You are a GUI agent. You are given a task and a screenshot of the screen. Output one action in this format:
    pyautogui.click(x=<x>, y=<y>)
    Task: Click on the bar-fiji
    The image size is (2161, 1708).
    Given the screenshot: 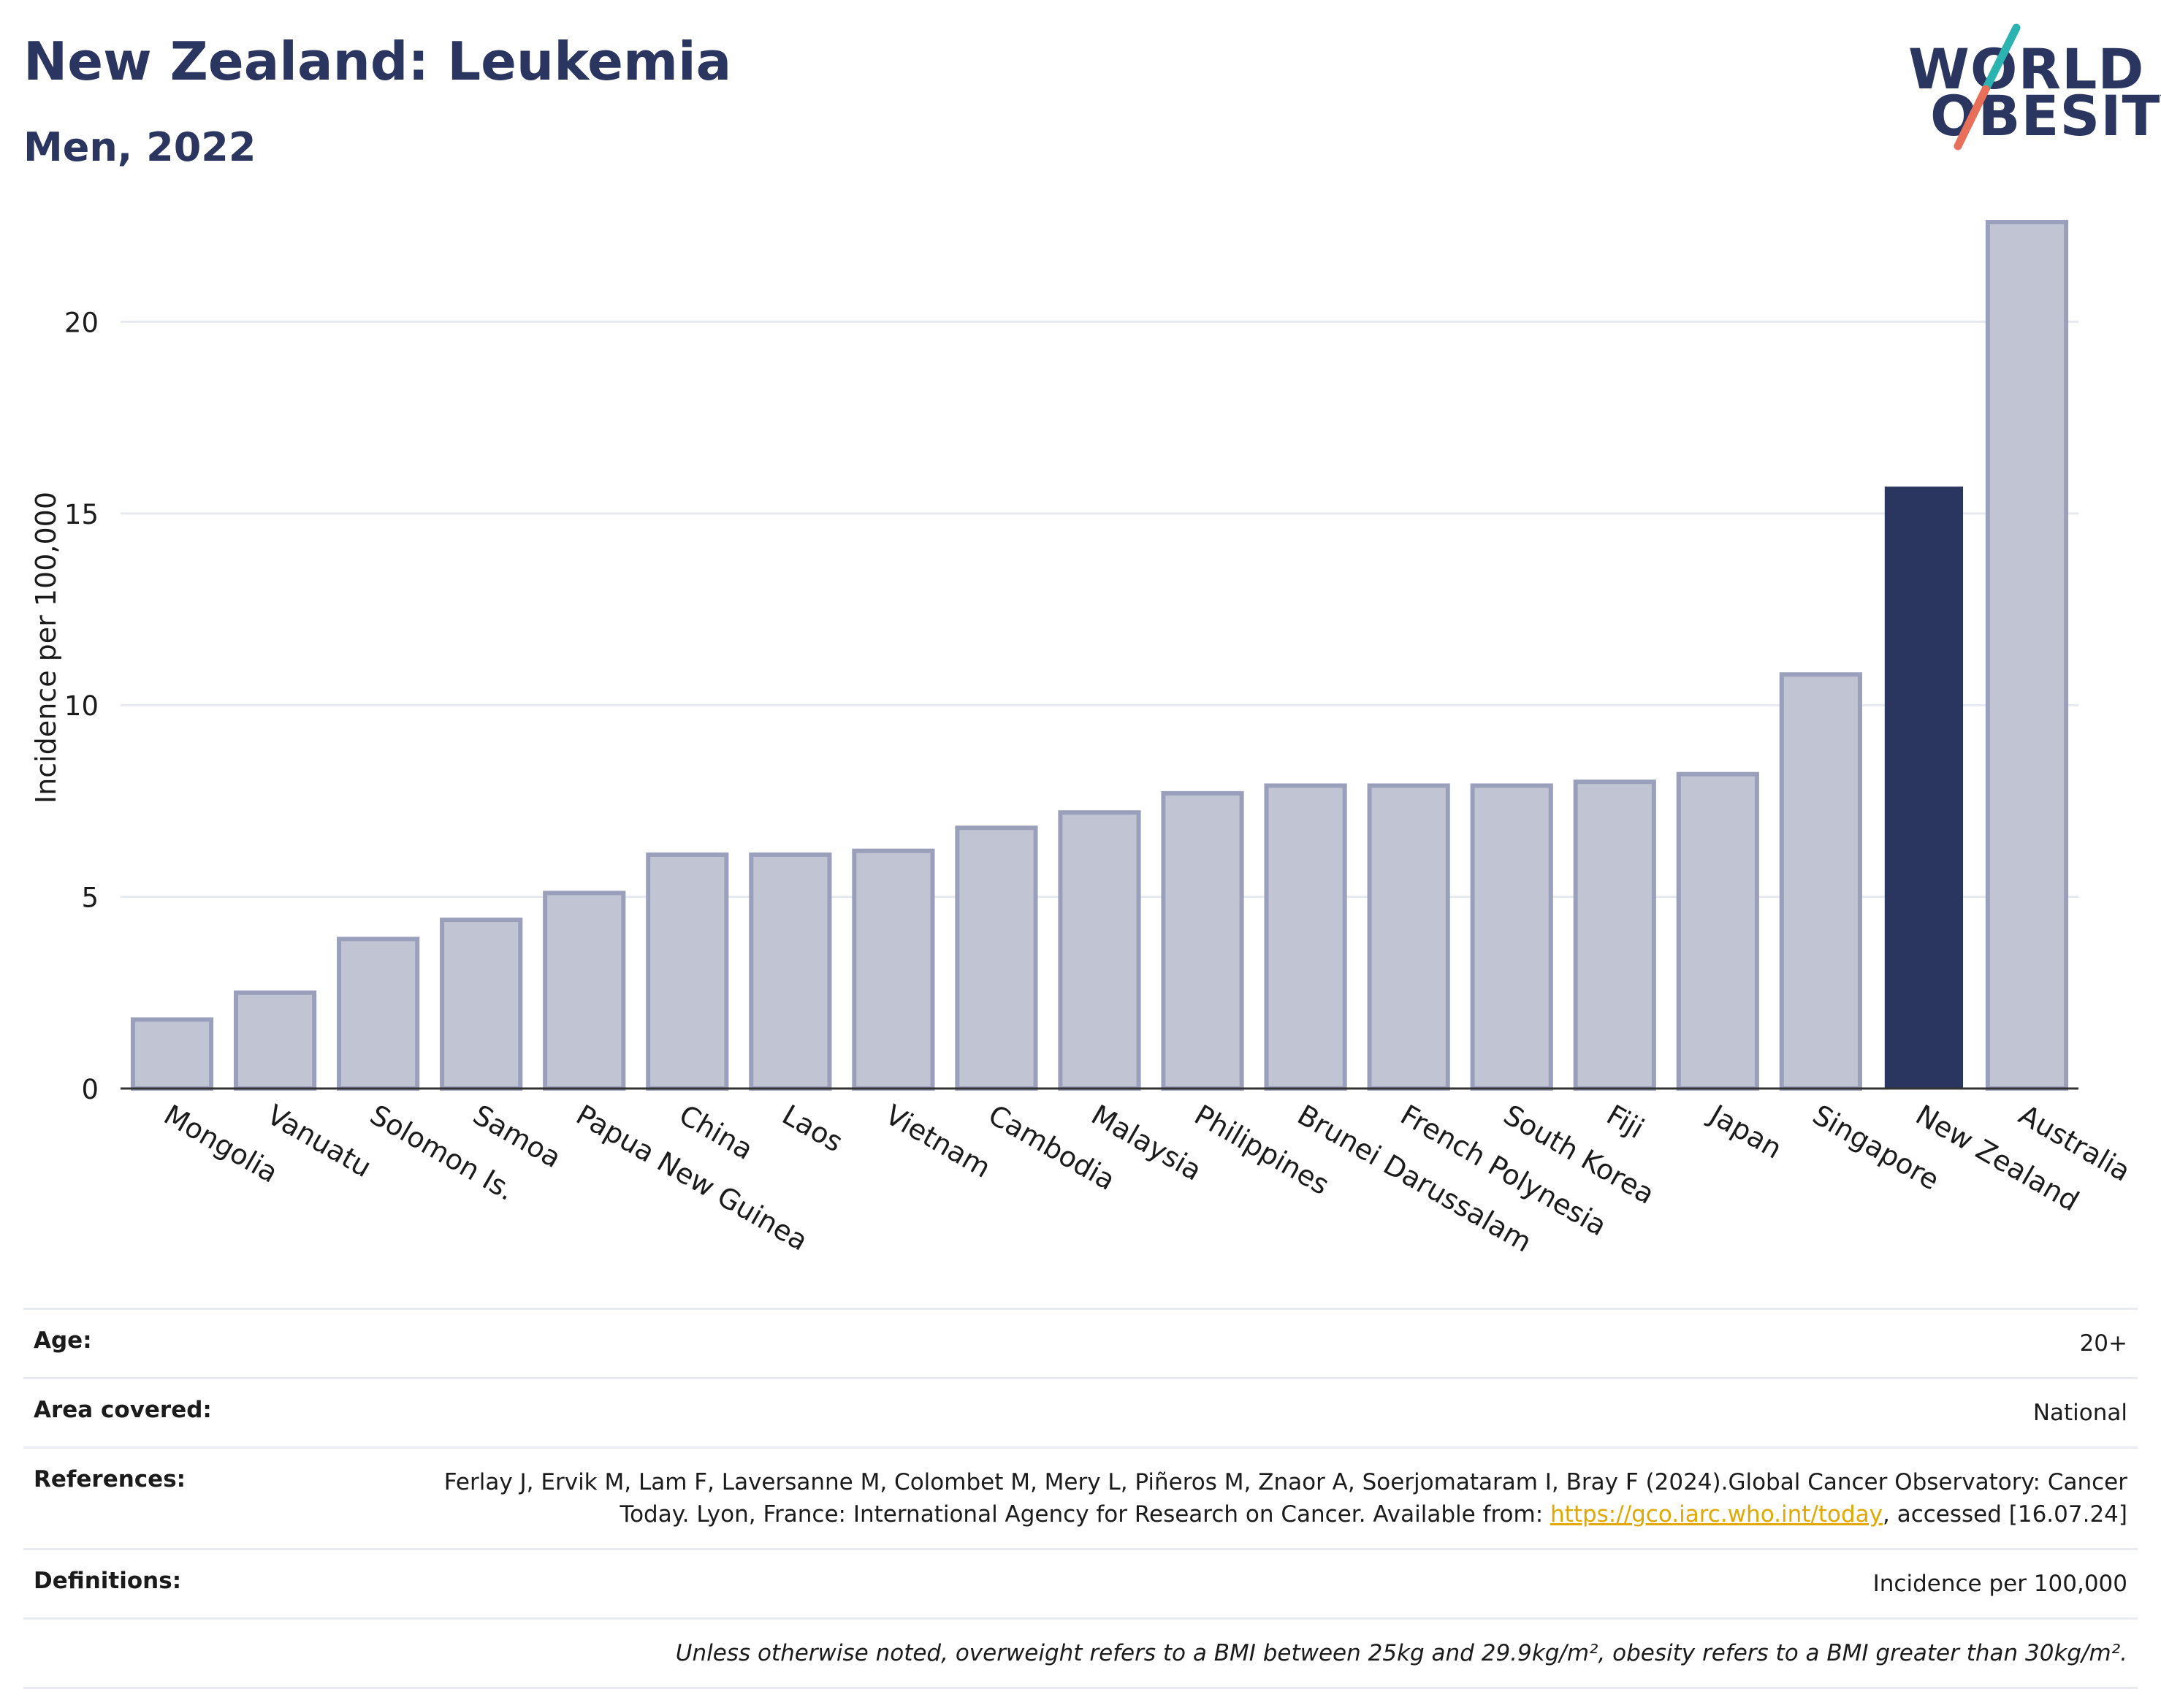 What is the action you would take?
    pyautogui.click(x=1615, y=935)
    